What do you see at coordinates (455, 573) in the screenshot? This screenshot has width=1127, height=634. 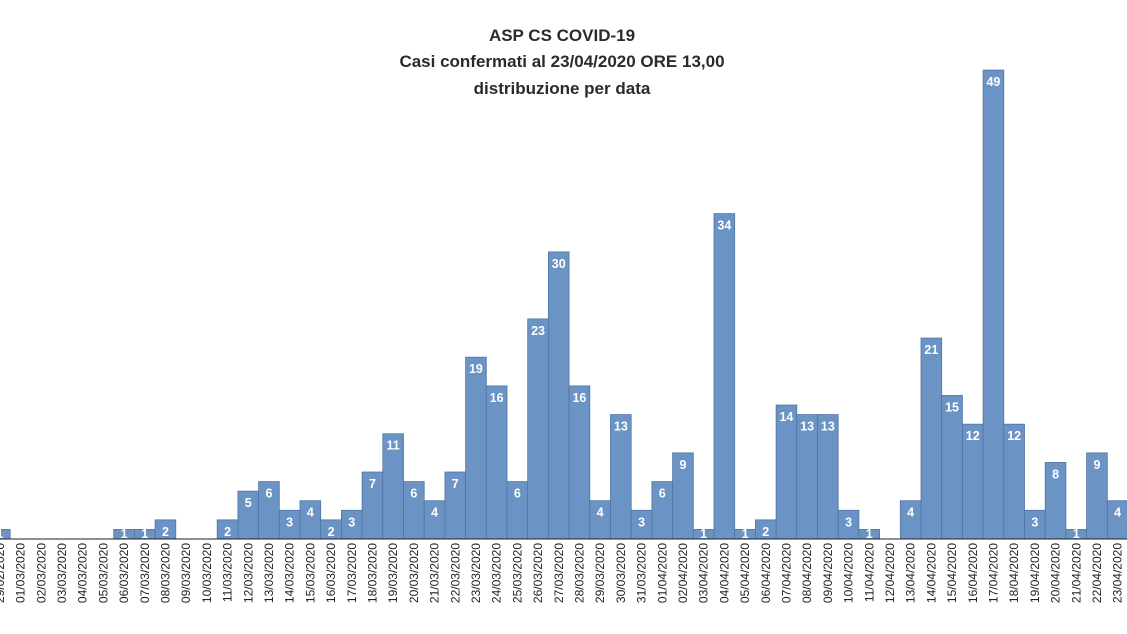 I see `x-tick-label-22/03/2020: 22/03/2020` at bounding box center [455, 573].